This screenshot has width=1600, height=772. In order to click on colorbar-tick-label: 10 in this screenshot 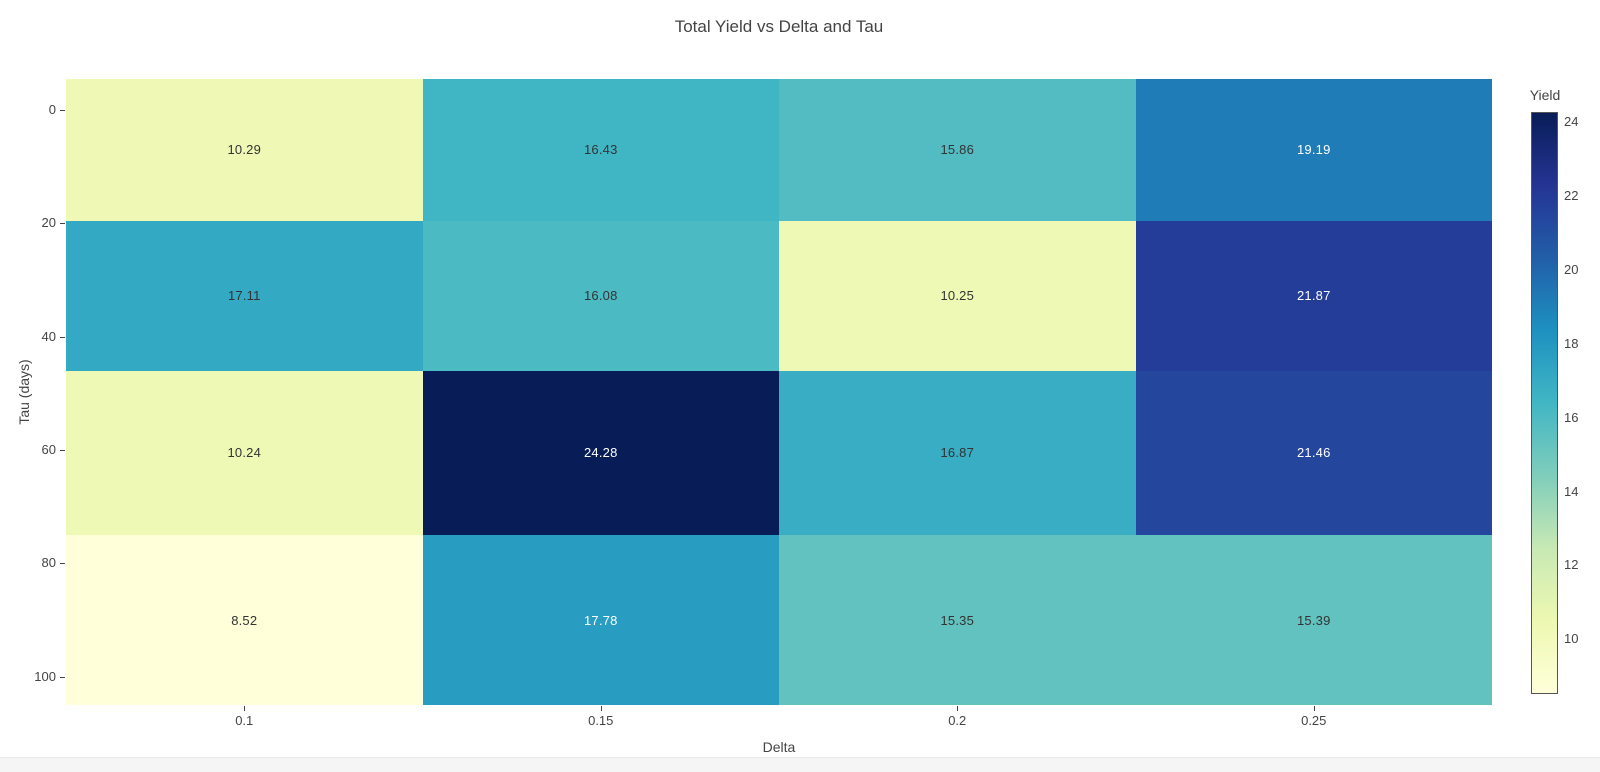, I will do `click(1571, 639)`.